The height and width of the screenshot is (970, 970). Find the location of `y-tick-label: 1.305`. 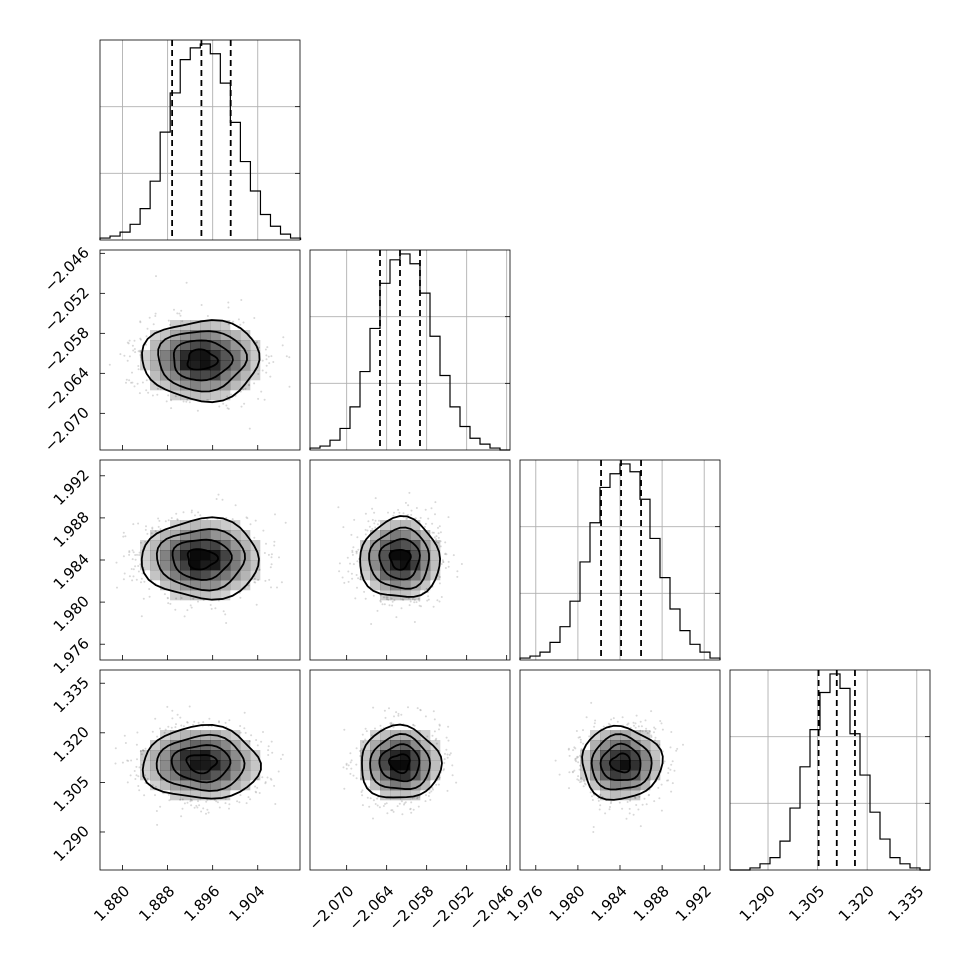

y-tick-label: 1.305 is located at coordinates (71, 793).